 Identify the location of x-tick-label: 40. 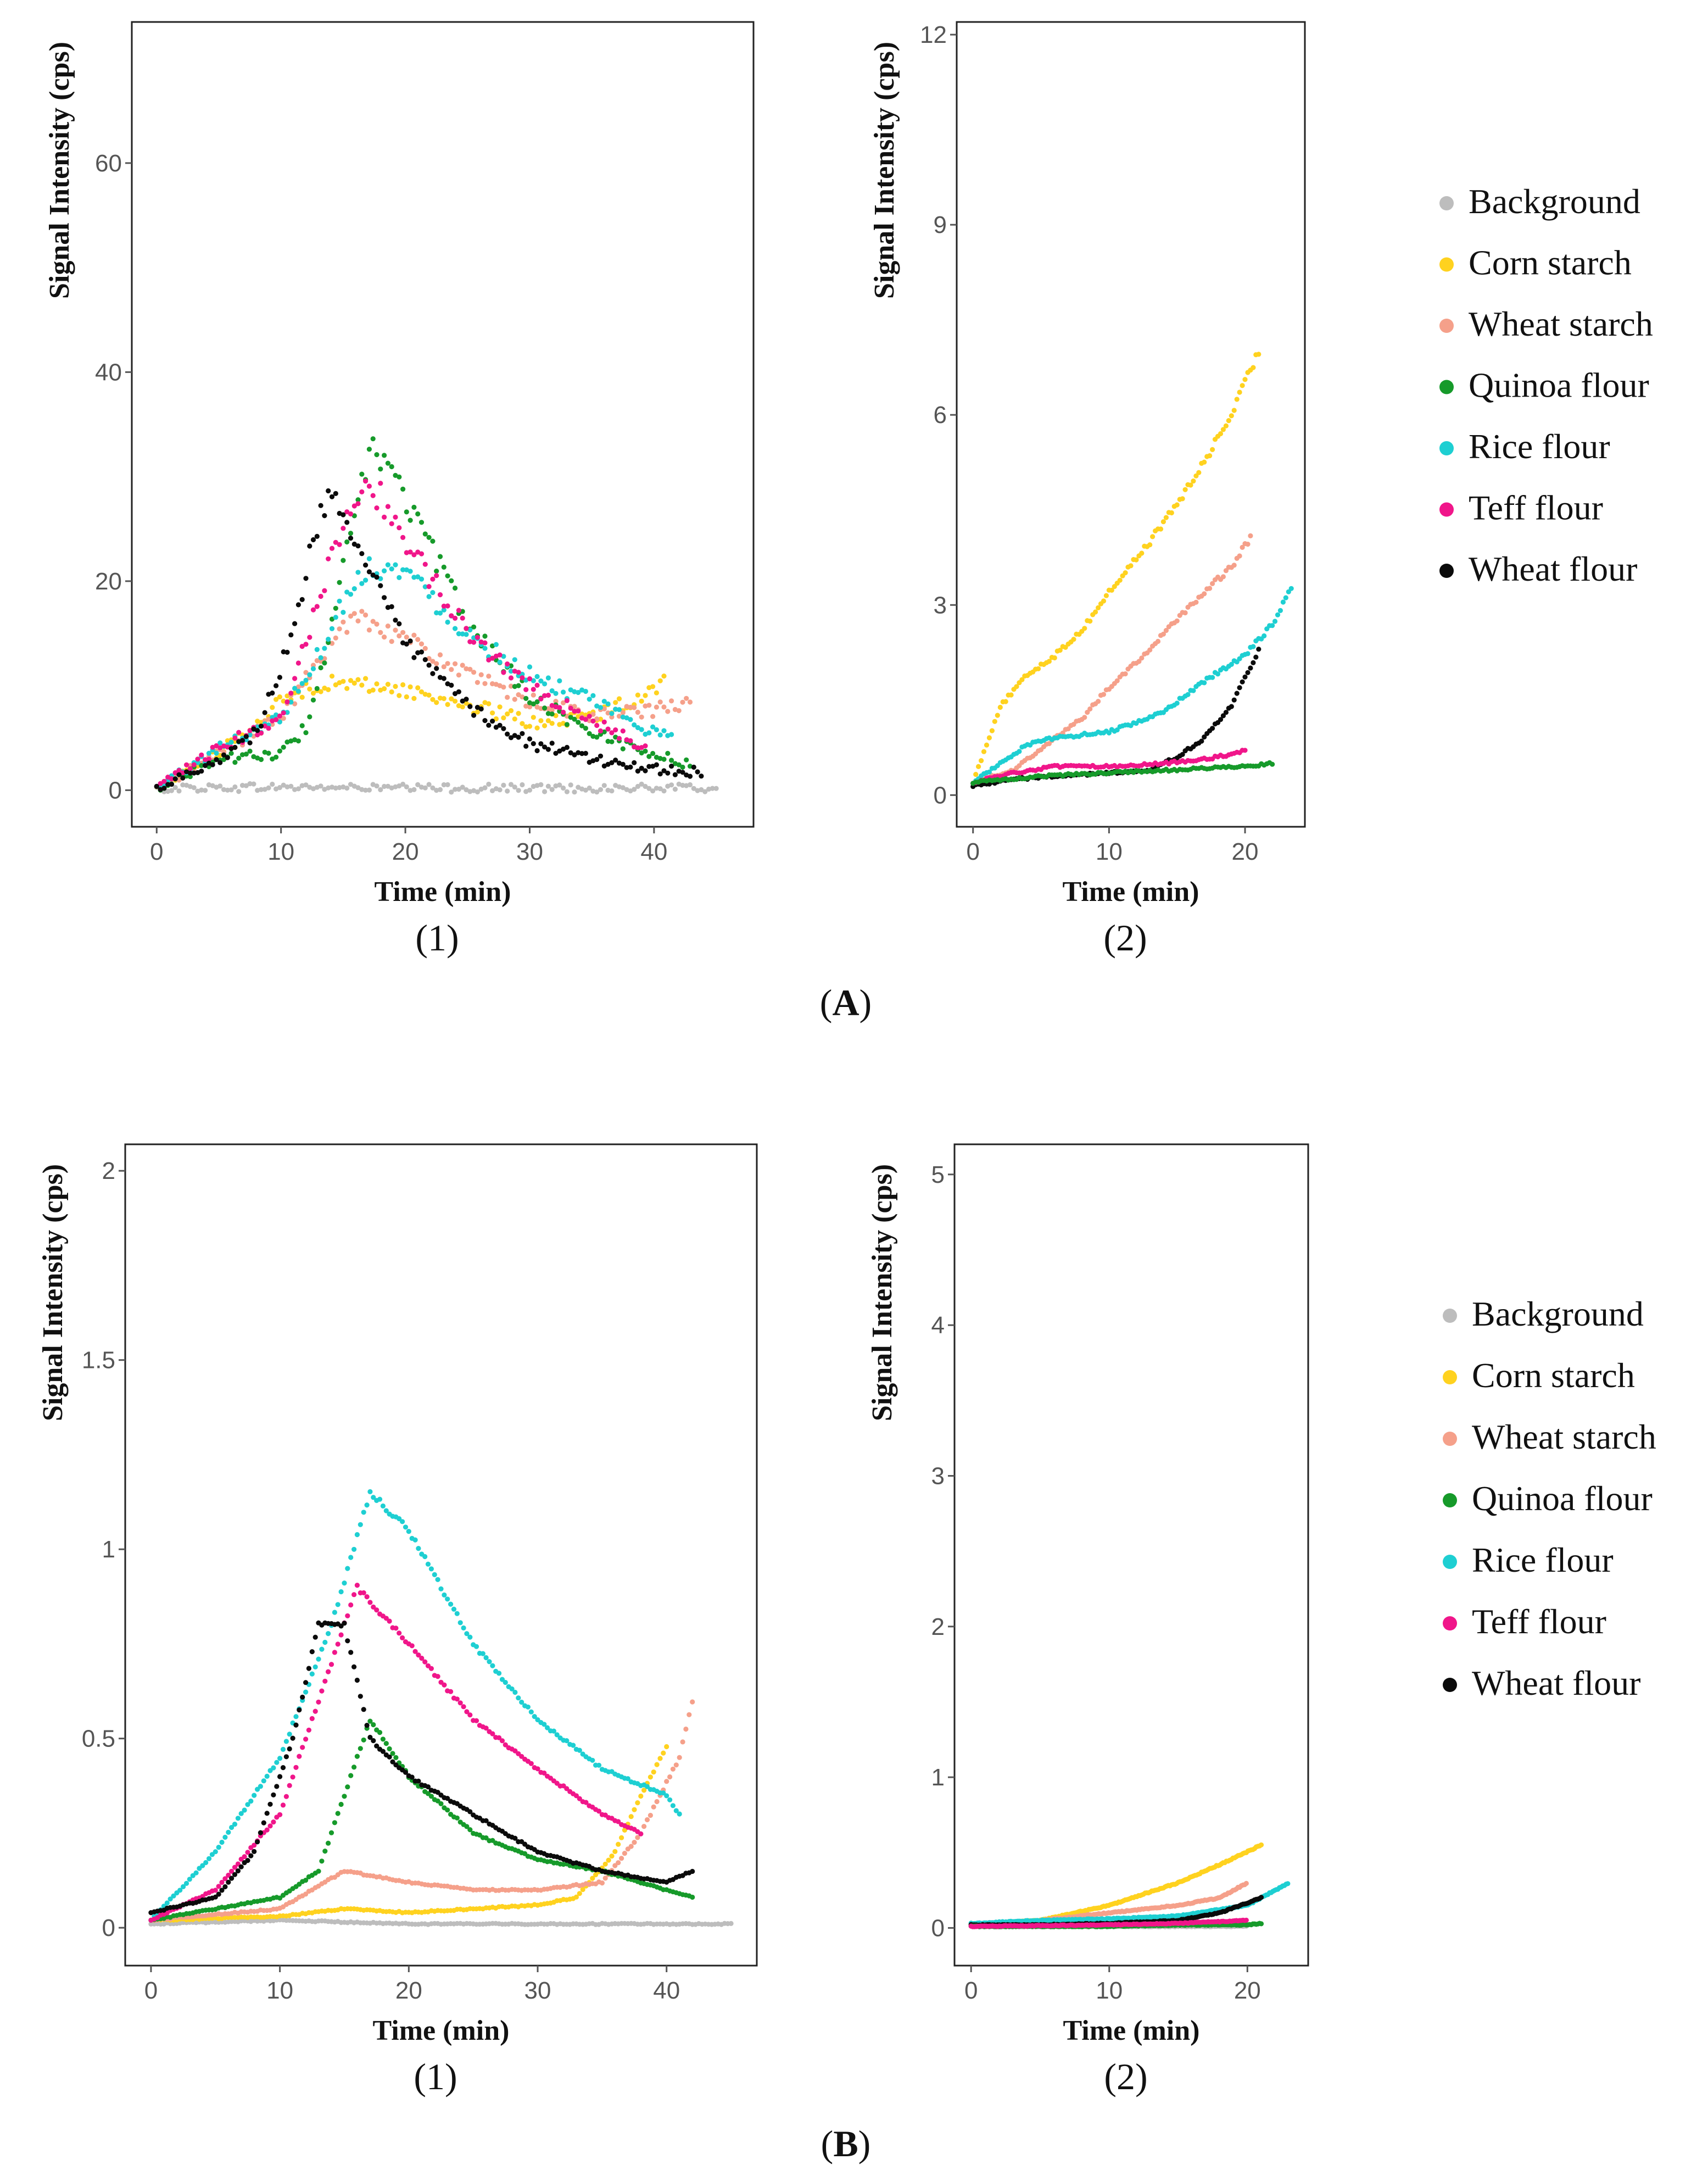
(666, 1990).